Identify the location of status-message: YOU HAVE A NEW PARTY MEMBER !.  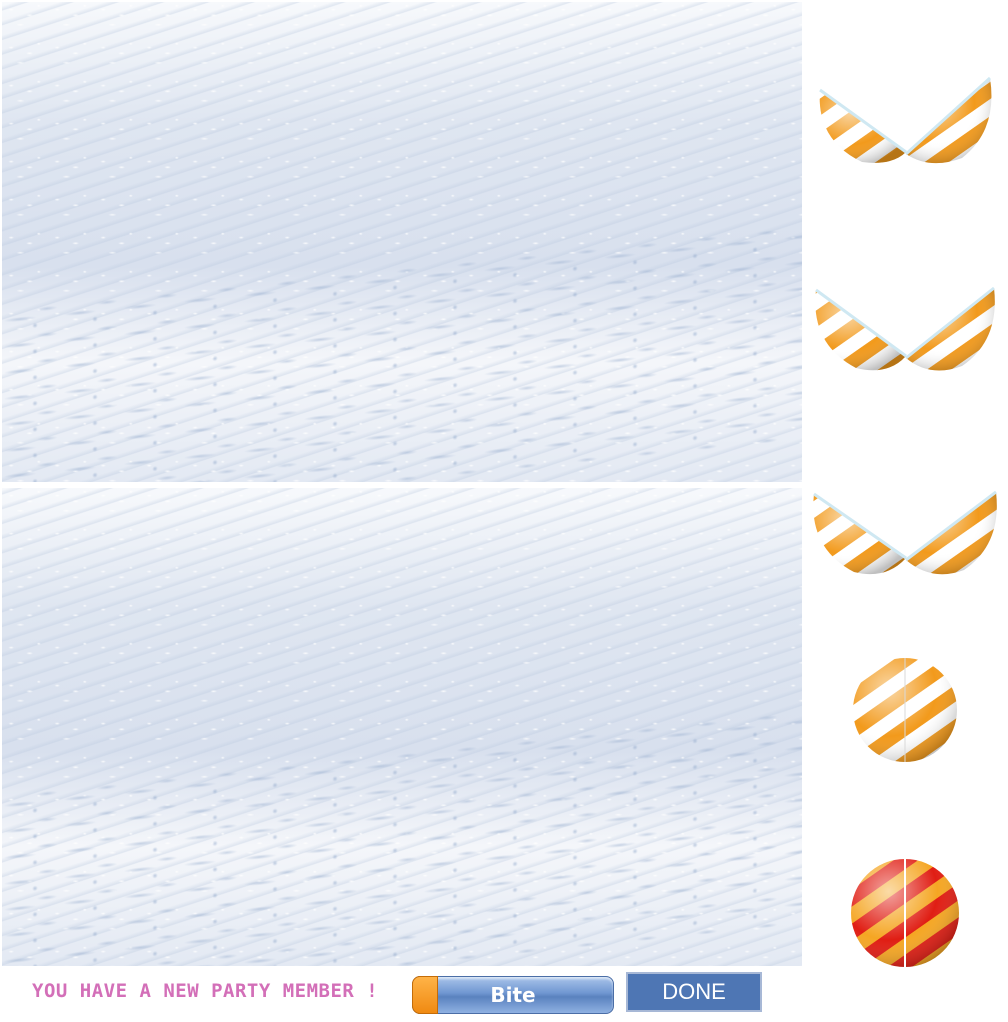
(205, 991).